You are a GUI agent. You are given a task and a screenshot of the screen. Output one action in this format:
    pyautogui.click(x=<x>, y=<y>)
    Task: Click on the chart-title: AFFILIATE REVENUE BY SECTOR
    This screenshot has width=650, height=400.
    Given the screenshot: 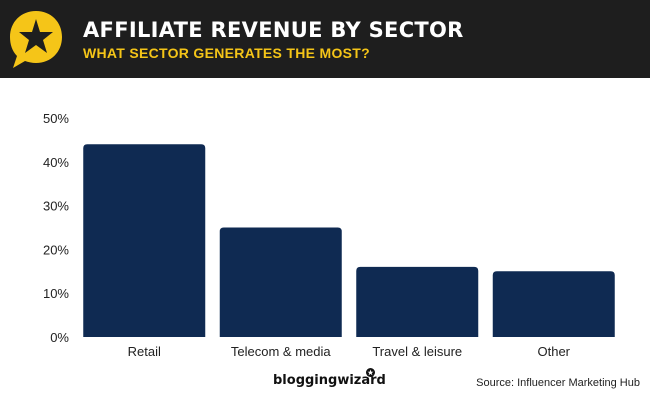 What is the action you would take?
    pyautogui.click(x=273, y=30)
    